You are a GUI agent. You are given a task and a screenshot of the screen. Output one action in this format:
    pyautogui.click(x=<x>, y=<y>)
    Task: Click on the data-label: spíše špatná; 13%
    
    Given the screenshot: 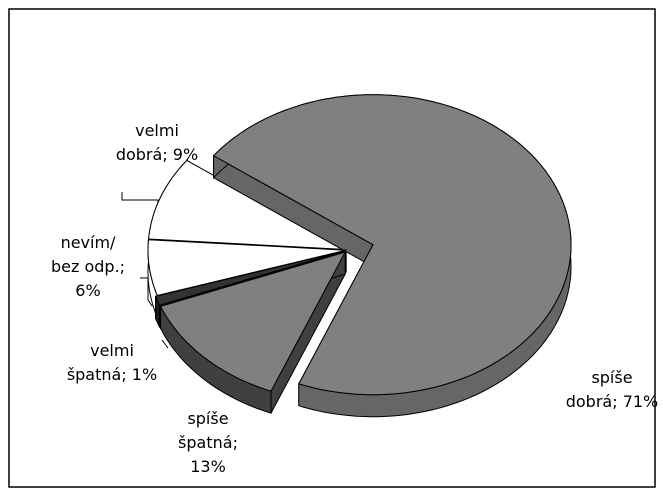 What is the action you would take?
    pyautogui.click(x=208, y=442)
    